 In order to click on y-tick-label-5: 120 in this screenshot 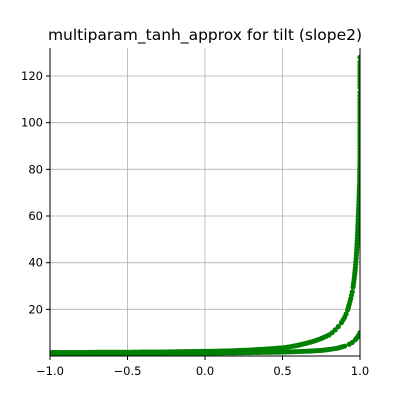, I will do `click(32, 76)`.